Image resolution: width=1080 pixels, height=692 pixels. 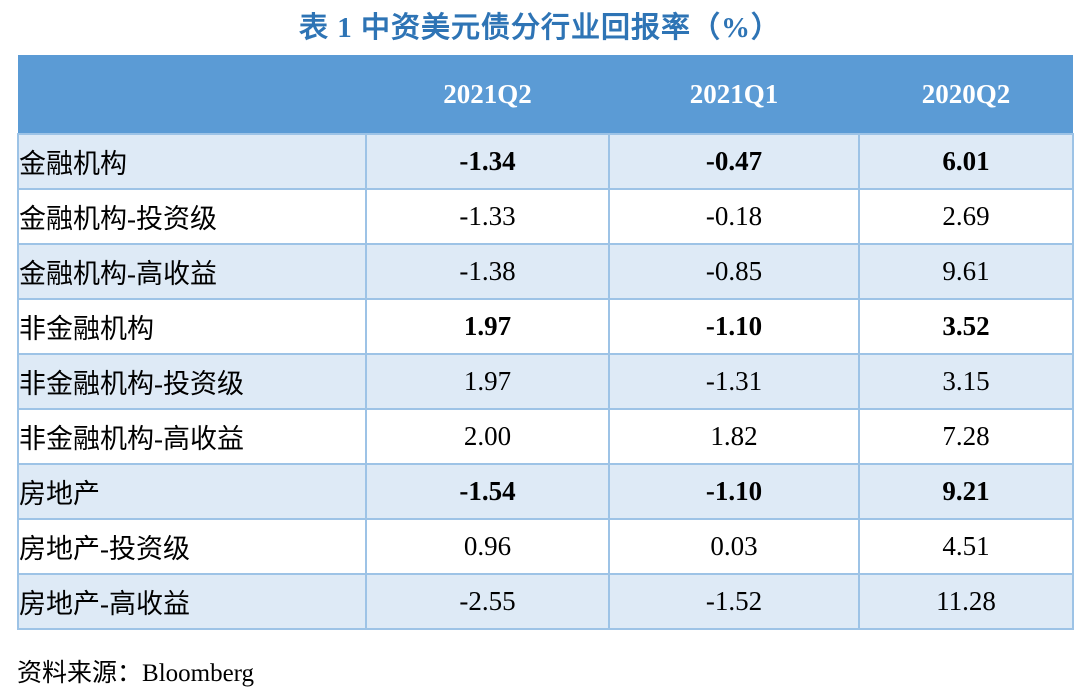 What do you see at coordinates (192, 326) in the screenshot?
I see `row-label: 非金融机构` at bounding box center [192, 326].